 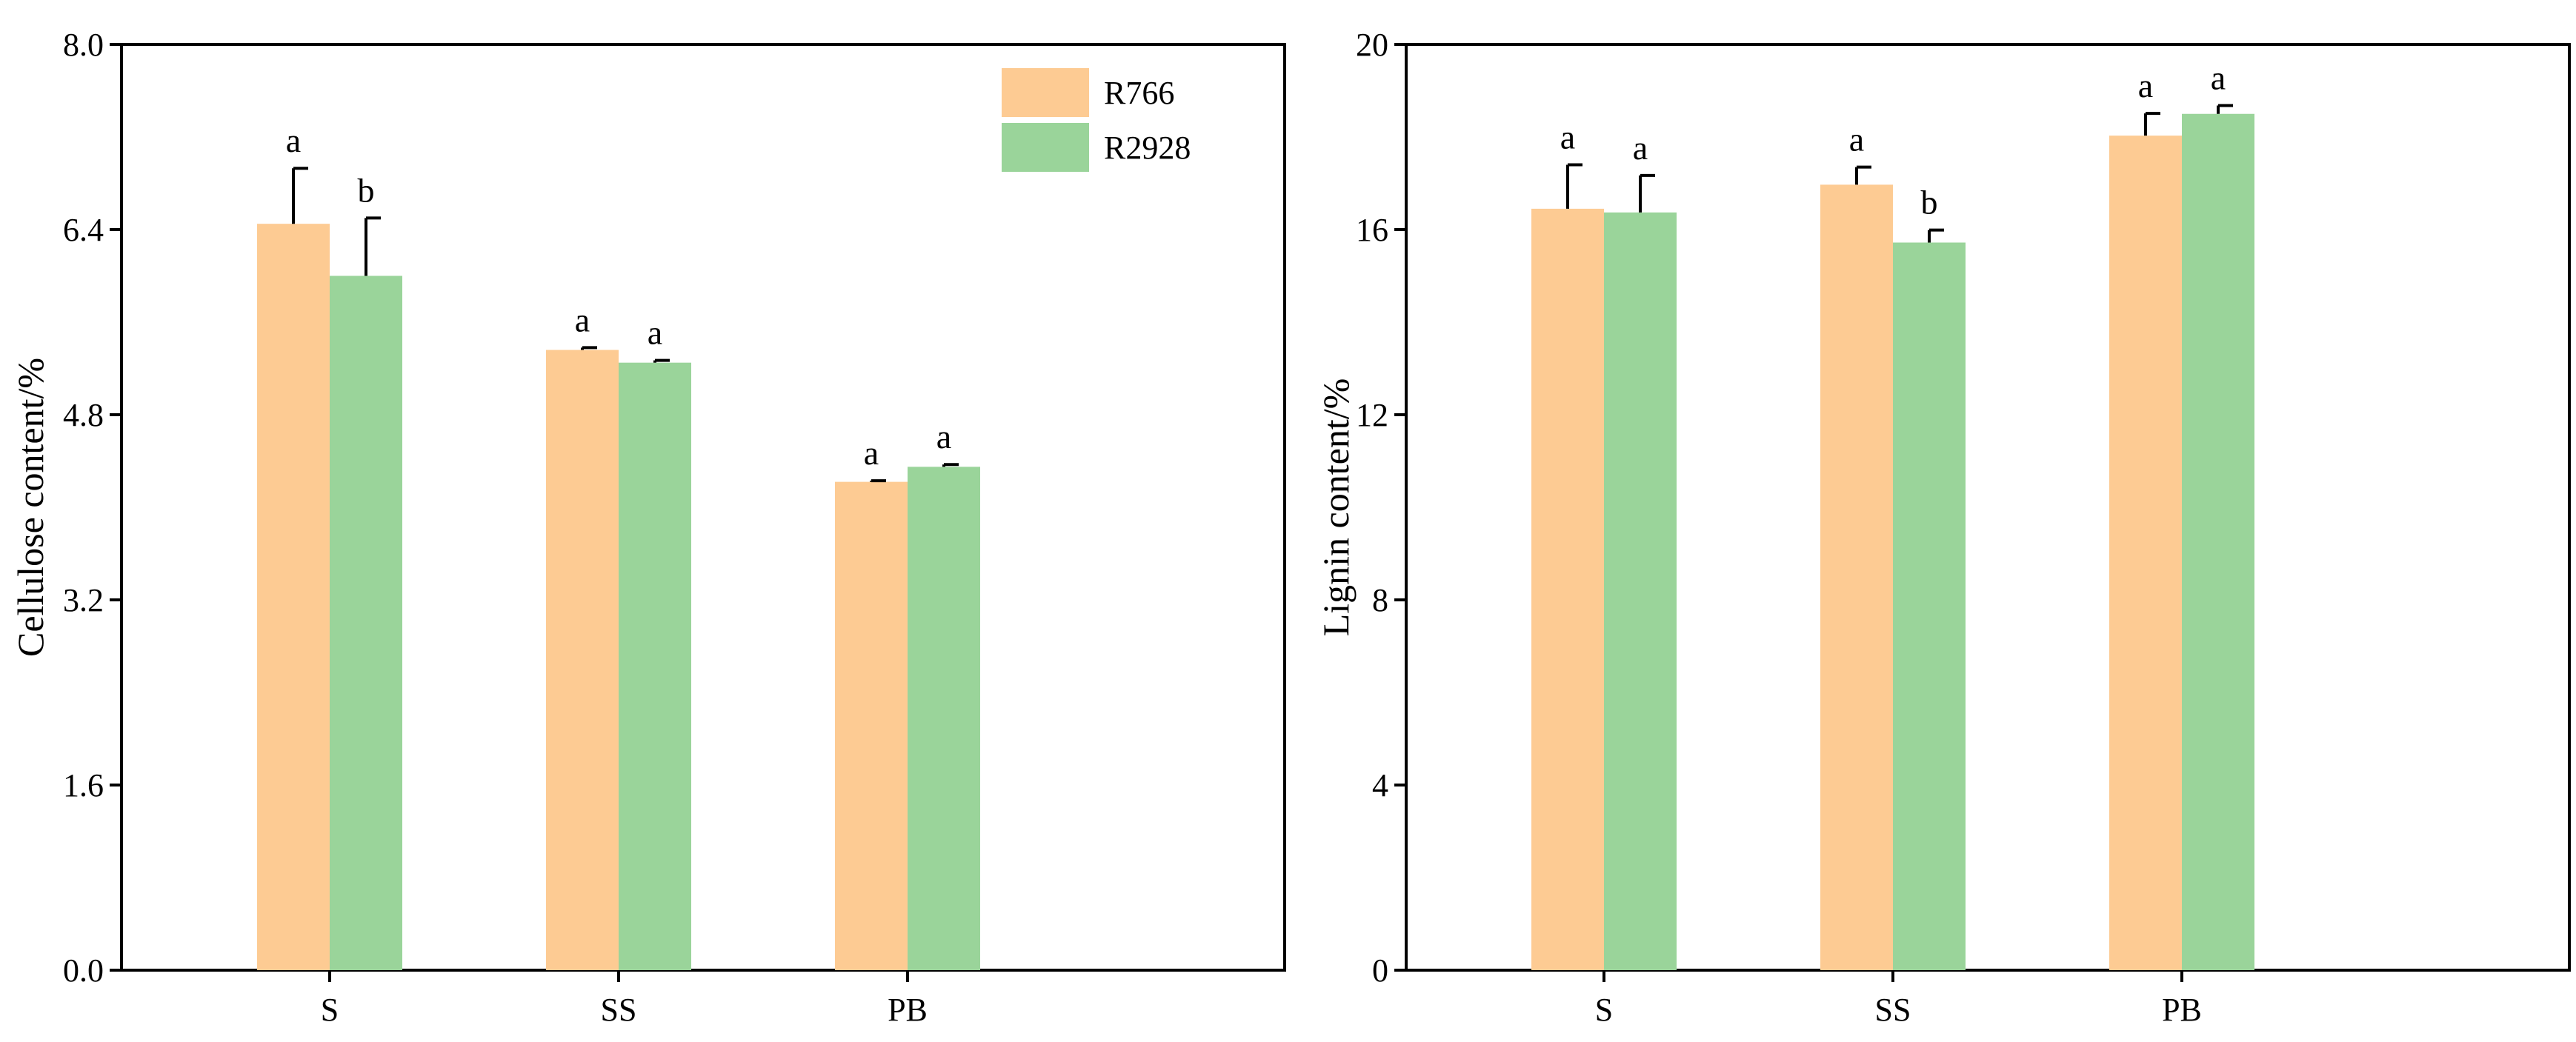 I want to click on cellulose-bar-r766-ss, so click(x=582, y=660).